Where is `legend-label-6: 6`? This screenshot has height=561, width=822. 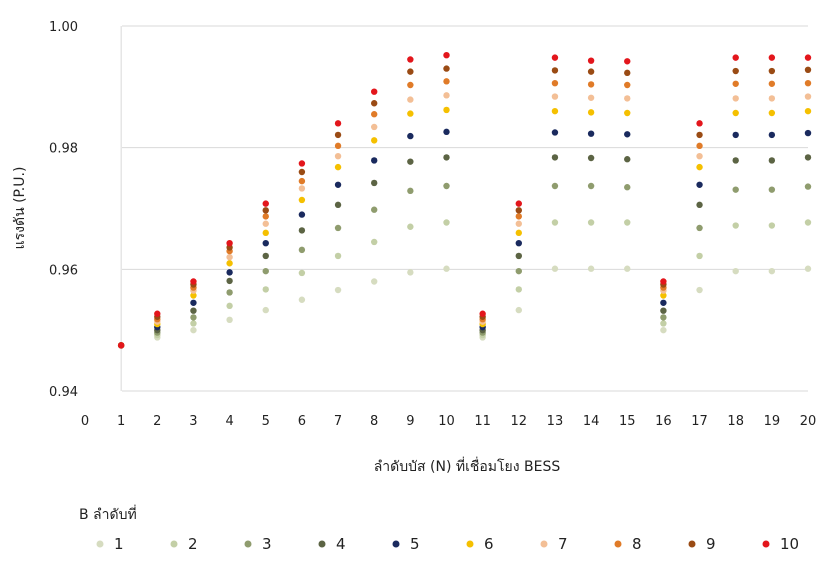 legend-label-6: 6 is located at coordinates (489, 544).